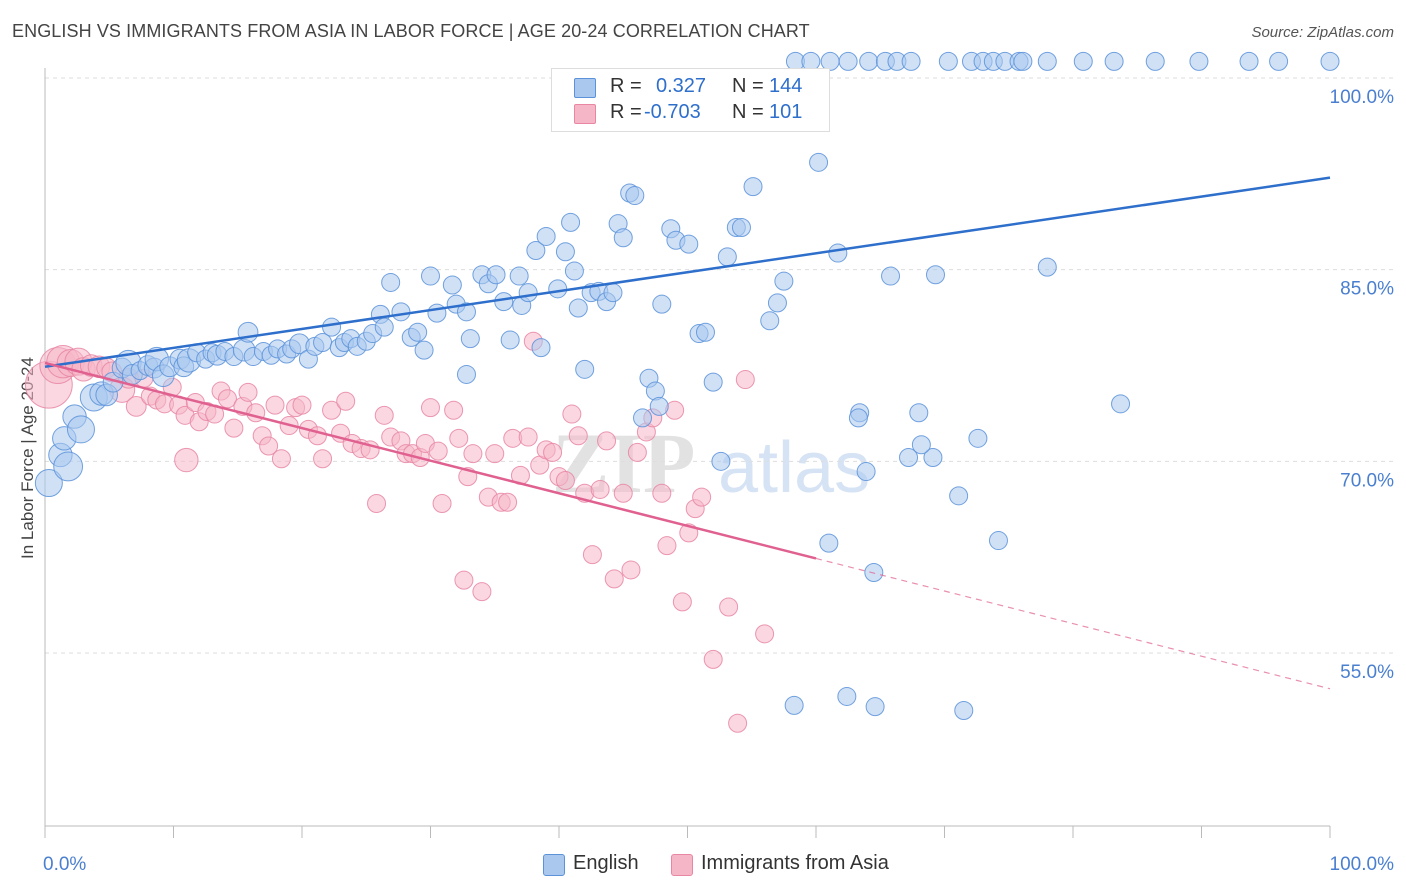  Describe the element at coordinates (1322, 32) in the screenshot. I see `source-label: Source: ZipAtlas.com` at that location.